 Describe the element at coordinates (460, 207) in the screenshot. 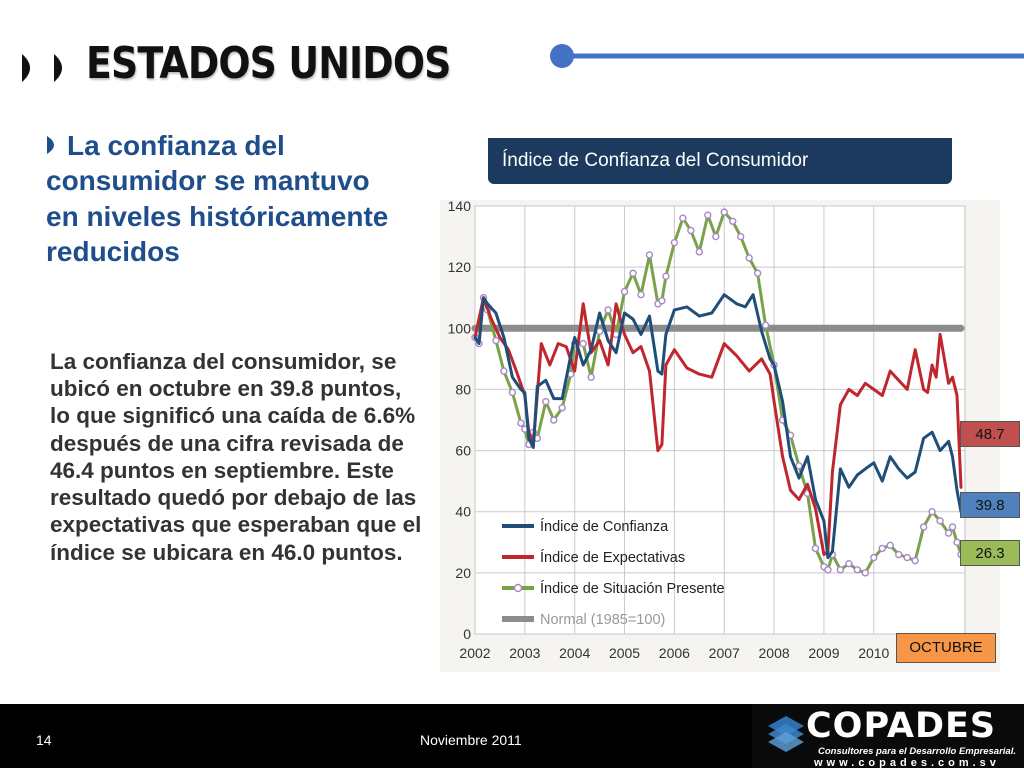

I see `y-tick-label: 140` at that location.